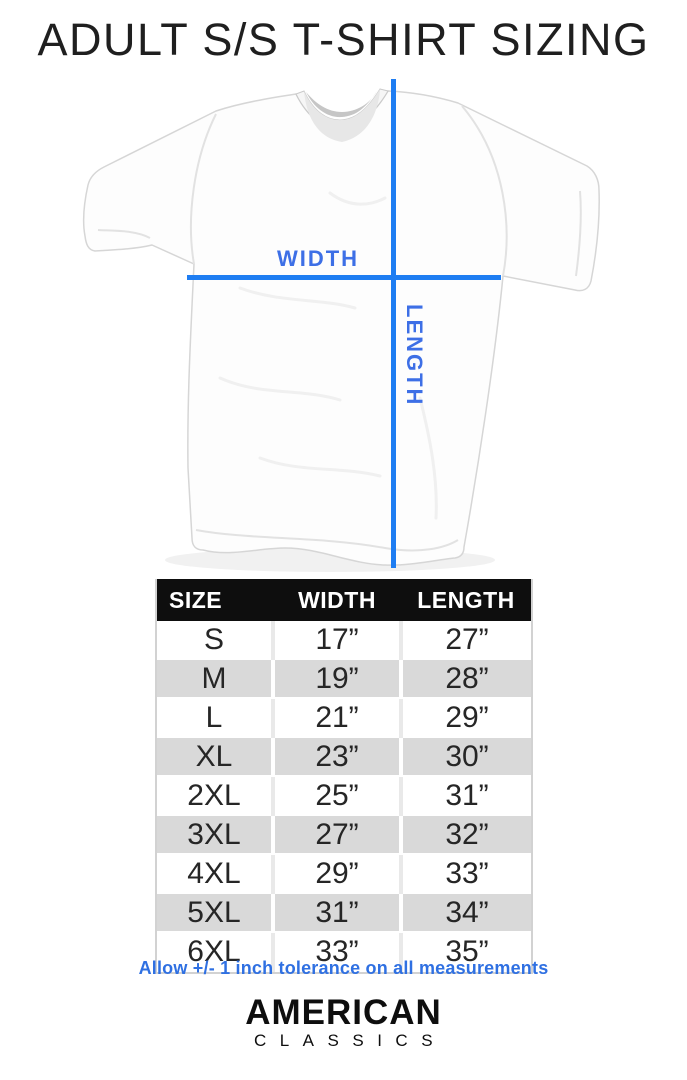  Describe the element at coordinates (336, 796) in the screenshot. I see `width-cell: 25”` at that location.